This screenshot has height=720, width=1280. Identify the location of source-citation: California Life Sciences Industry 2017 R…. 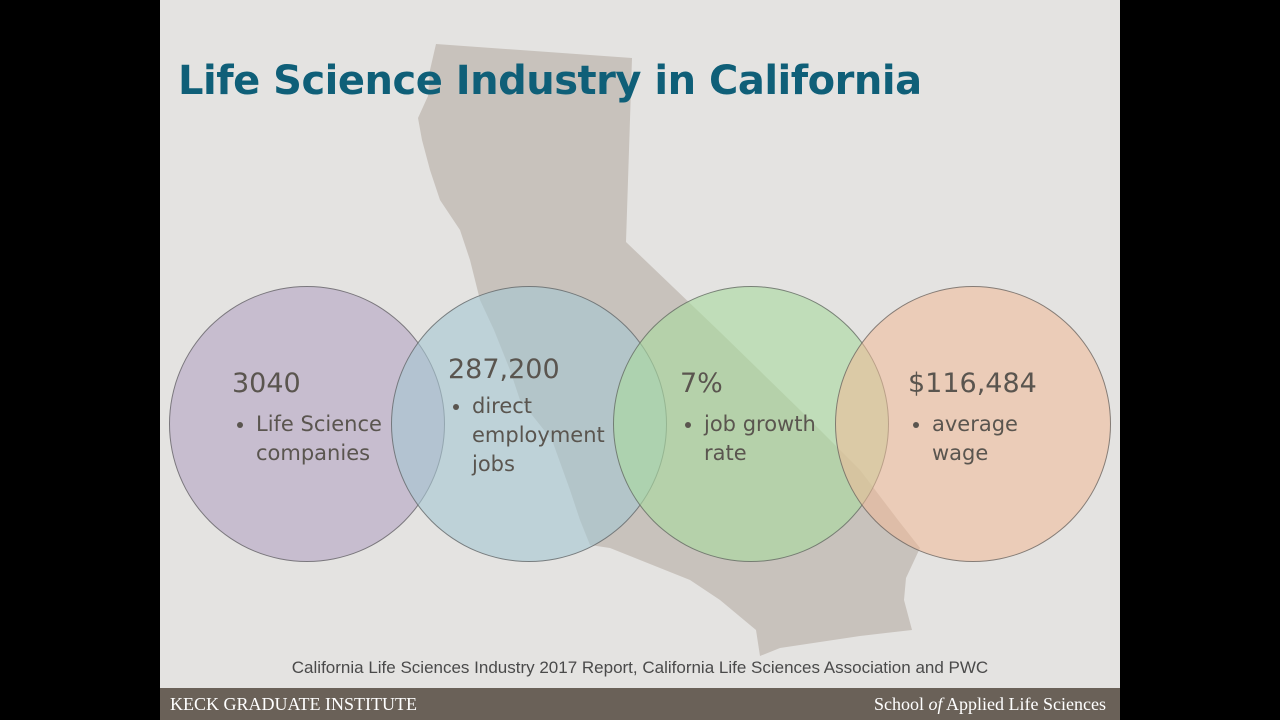
(640, 667).